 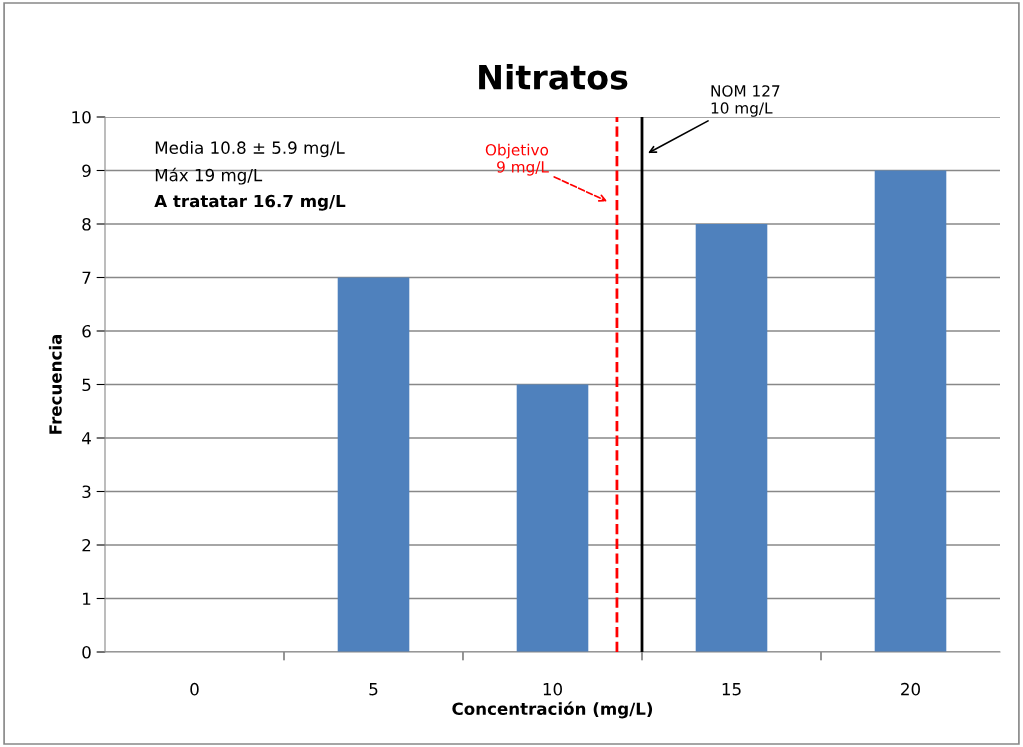 I want to click on x-tick-label: 10, so click(x=552, y=689).